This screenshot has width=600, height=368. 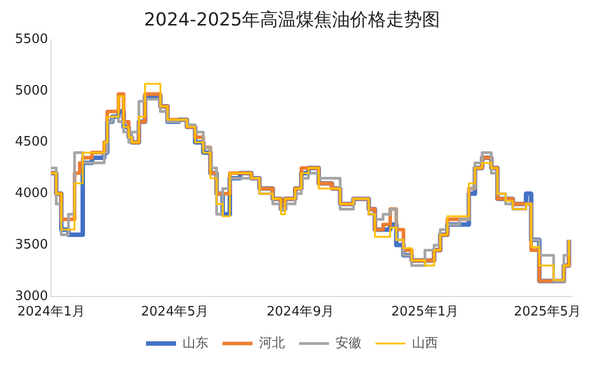 I want to click on y-tick-label: 5000, so click(x=31, y=90).